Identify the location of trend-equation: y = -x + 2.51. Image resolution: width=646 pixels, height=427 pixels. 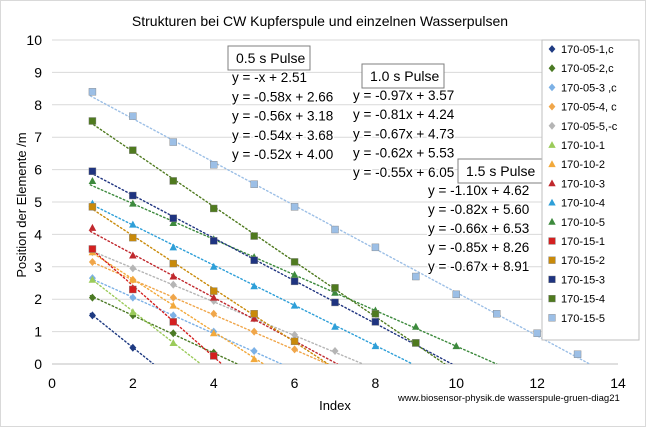
(269, 77).